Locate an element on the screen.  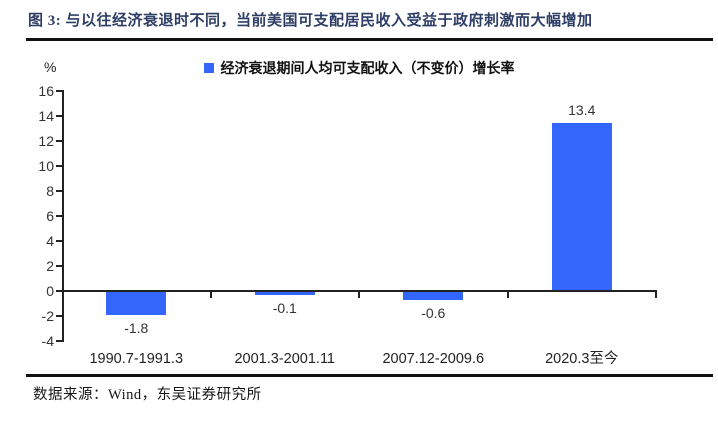
y-axis-unit-label: % is located at coordinates (50, 67).